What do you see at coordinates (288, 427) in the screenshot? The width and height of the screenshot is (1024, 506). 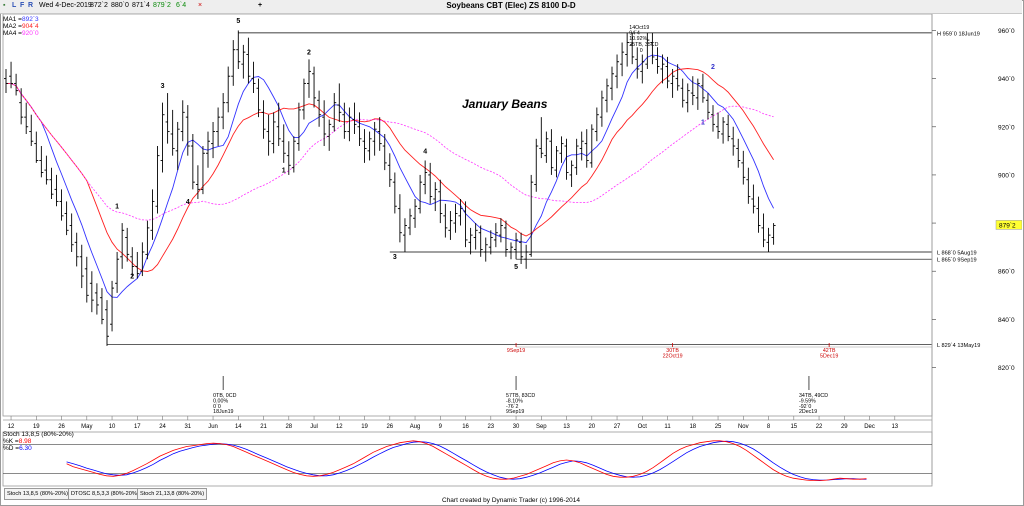 I see `x-tick-label: 28` at bounding box center [288, 427].